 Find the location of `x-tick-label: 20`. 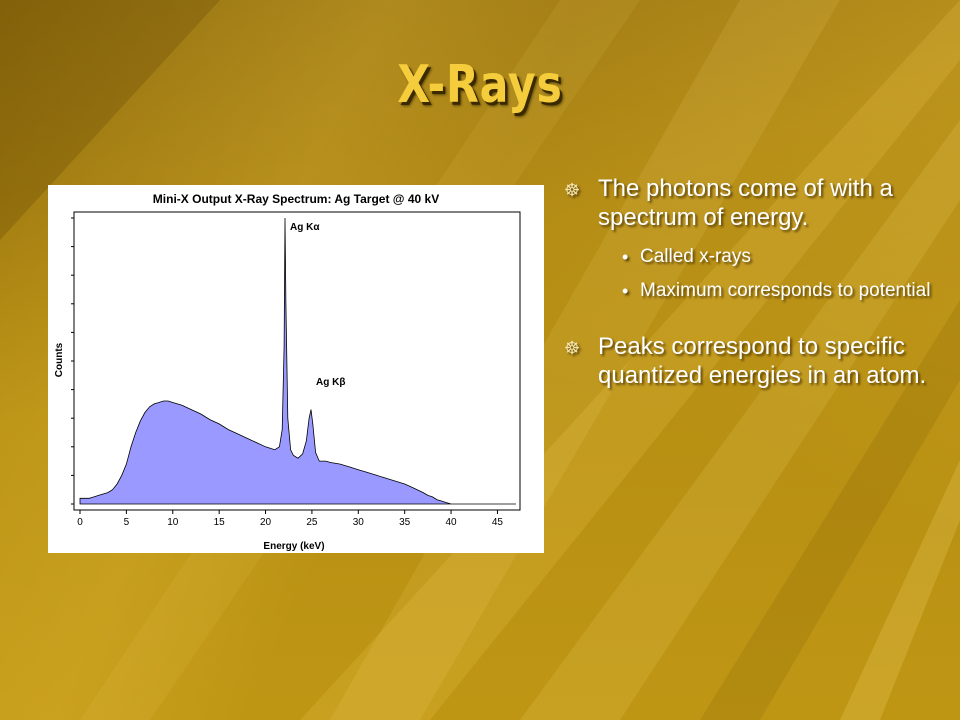

x-tick-label: 20 is located at coordinates (266, 522).